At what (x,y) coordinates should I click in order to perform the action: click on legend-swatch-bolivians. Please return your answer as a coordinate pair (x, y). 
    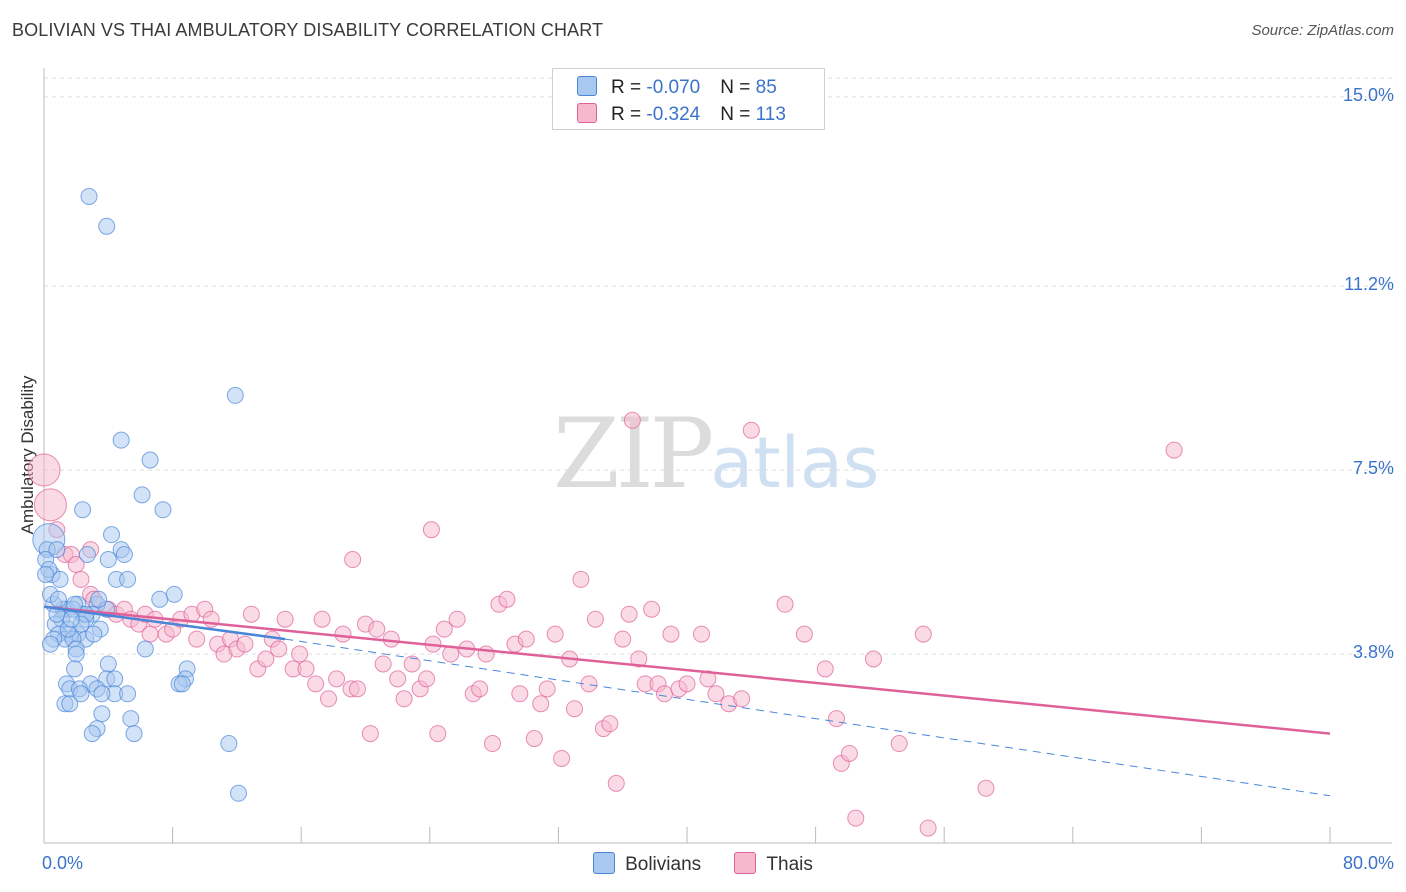
    Looking at the image, I should click on (604, 863).